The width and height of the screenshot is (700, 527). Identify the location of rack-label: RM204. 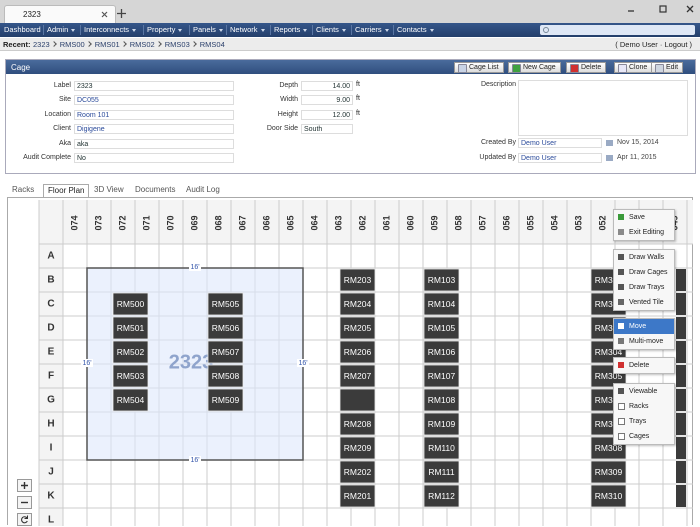
(358, 304).